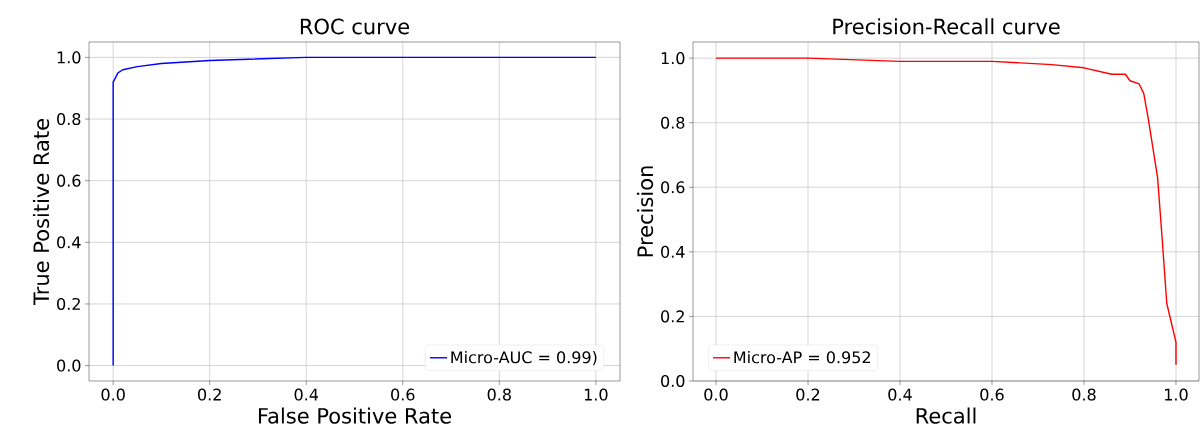 The height and width of the screenshot is (442, 1203). What do you see at coordinates (355, 26) in the screenshot?
I see `chart-title: ROC curve` at bounding box center [355, 26].